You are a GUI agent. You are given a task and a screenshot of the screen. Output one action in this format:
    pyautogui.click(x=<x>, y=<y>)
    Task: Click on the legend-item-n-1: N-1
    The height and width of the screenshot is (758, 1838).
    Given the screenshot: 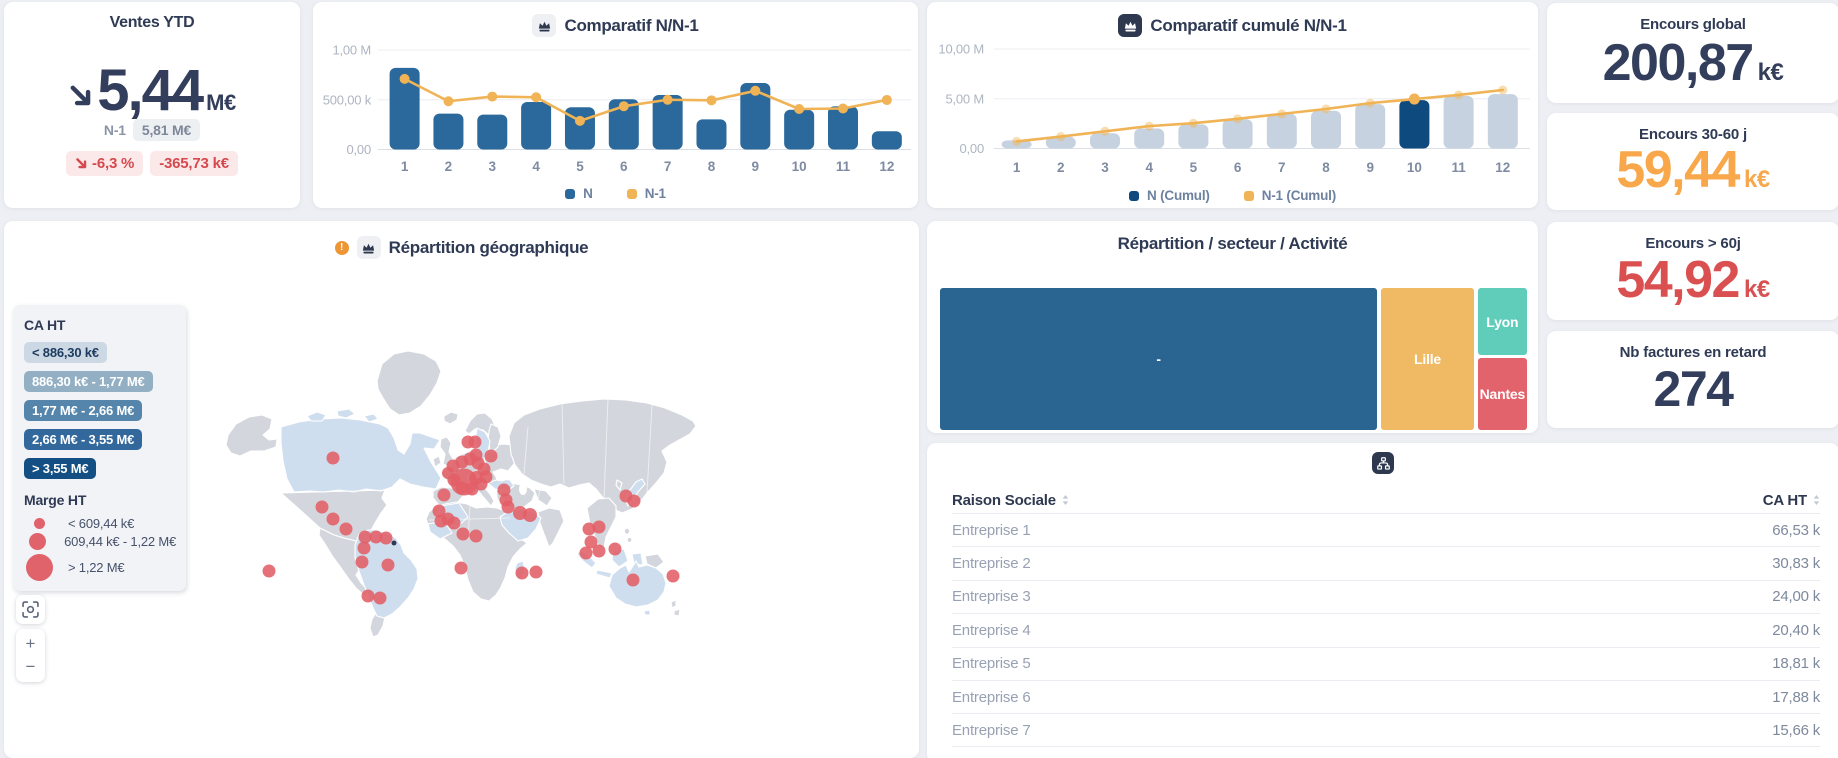 What is the action you would take?
    pyautogui.click(x=646, y=193)
    